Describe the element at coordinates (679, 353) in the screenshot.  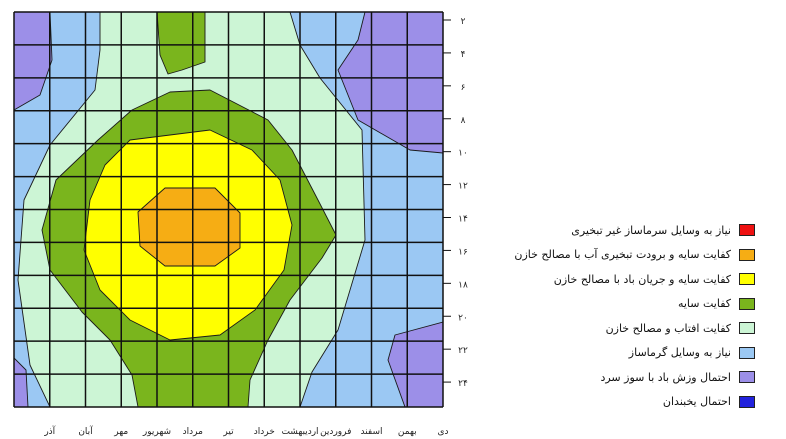
I see `legend-label: نیاز به وسایل گرماساز` at that location.